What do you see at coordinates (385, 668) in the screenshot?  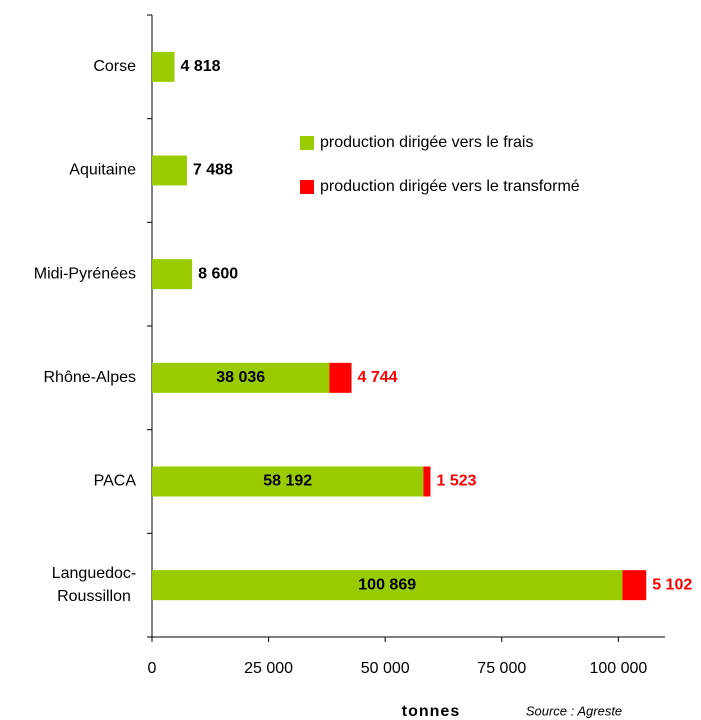 I see `x-tick-label: 50 000` at bounding box center [385, 668].